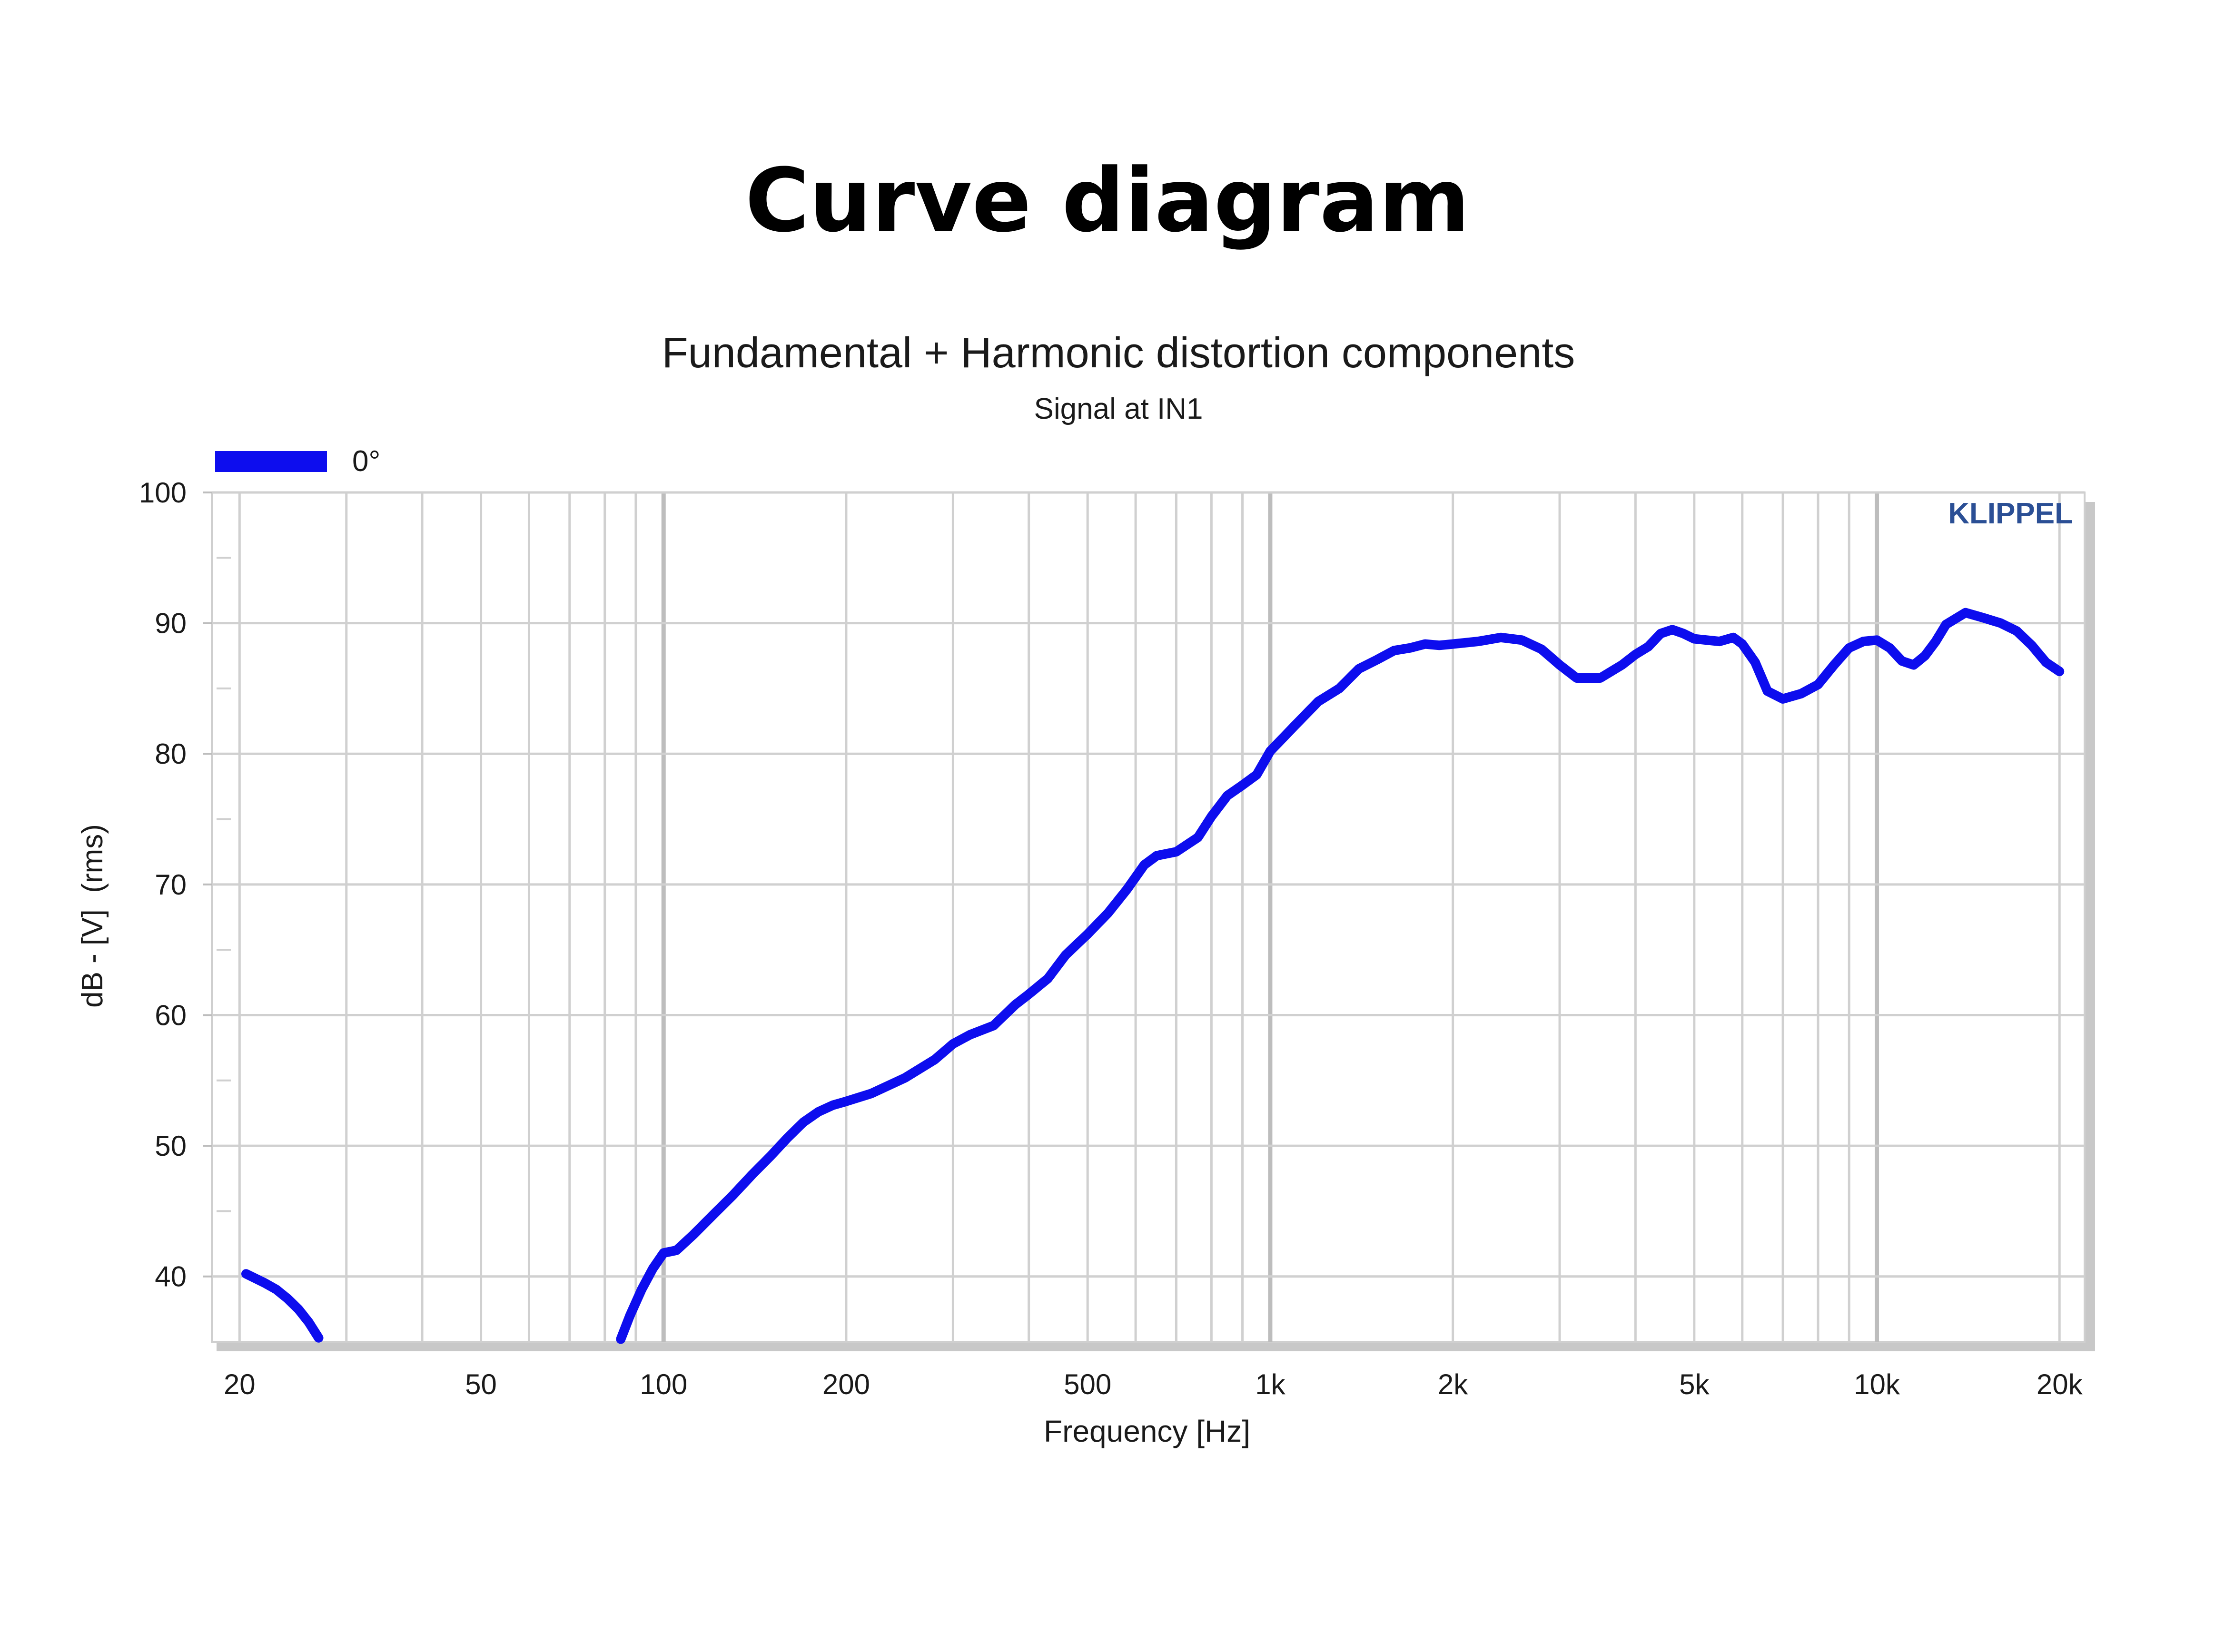 This screenshot has width=2215, height=1652. What do you see at coordinates (171, 1277) in the screenshot?
I see `y-tick-label: 40` at bounding box center [171, 1277].